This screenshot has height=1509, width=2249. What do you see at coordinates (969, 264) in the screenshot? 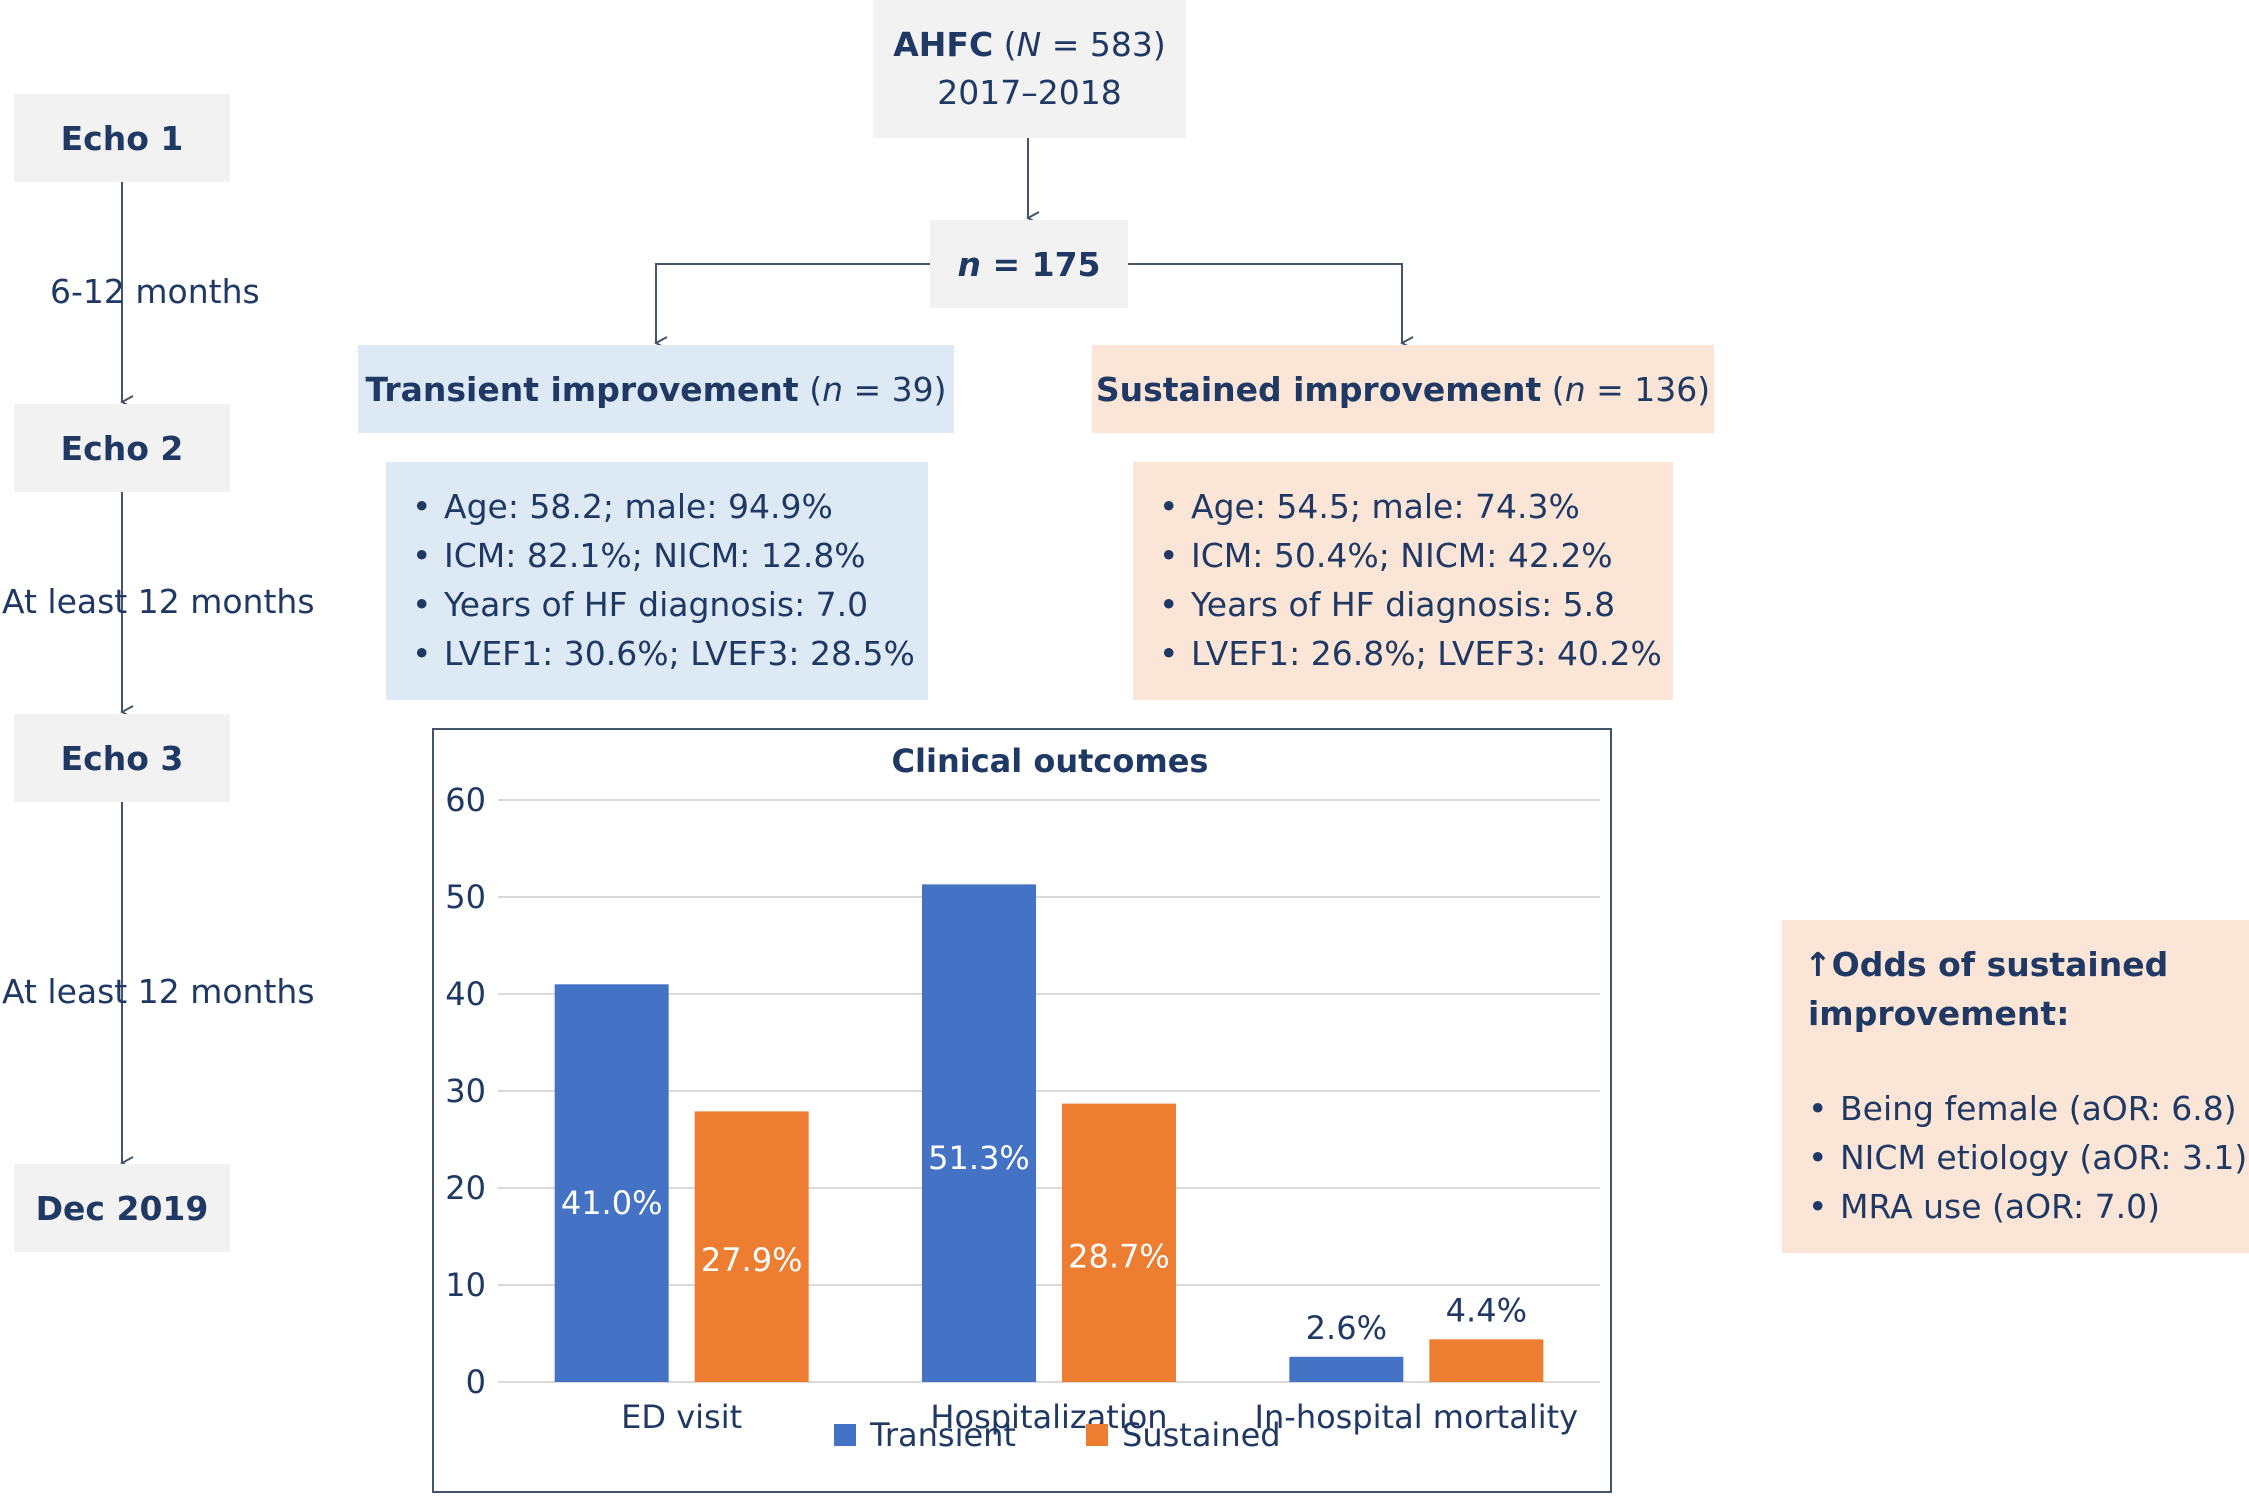
I see `subset-n-label: n` at bounding box center [969, 264].